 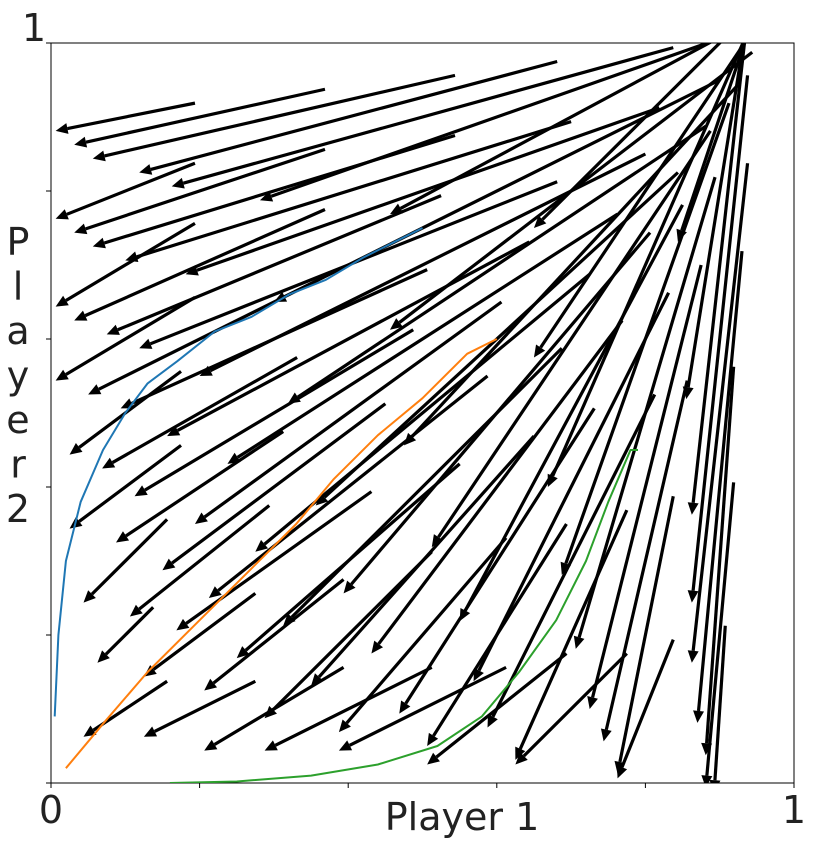 What do you see at coordinates (18, 509) in the screenshot?
I see `y-axis-label-char: 2` at bounding box center [18, 509].